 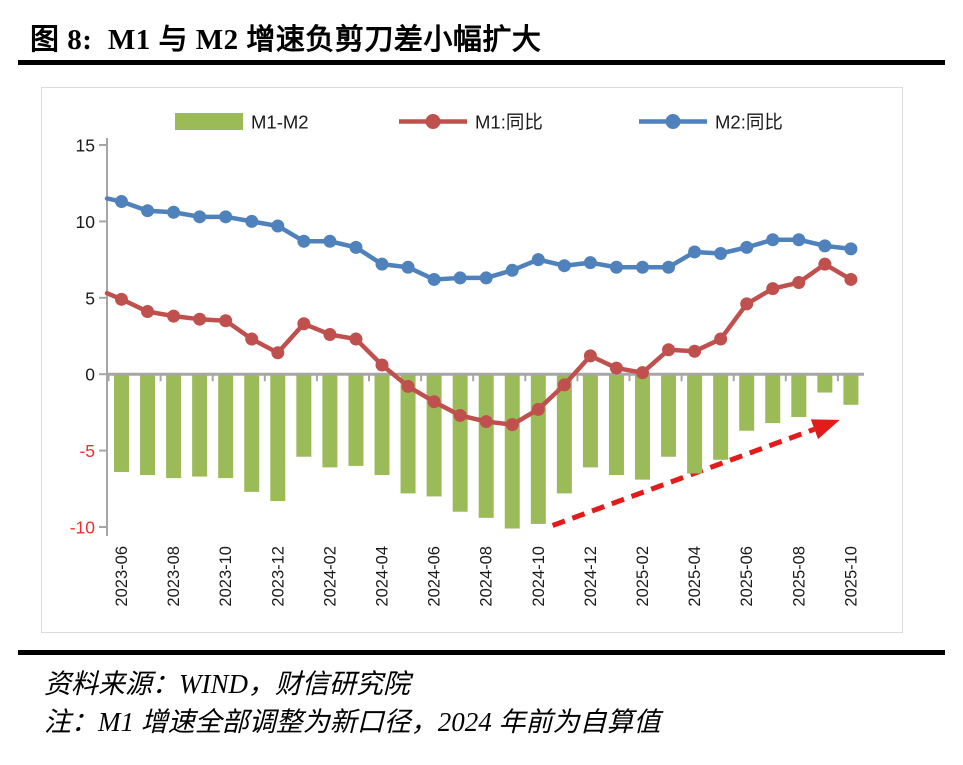 I want to click on y-tick-label: 5, so click(x=90, y=298).